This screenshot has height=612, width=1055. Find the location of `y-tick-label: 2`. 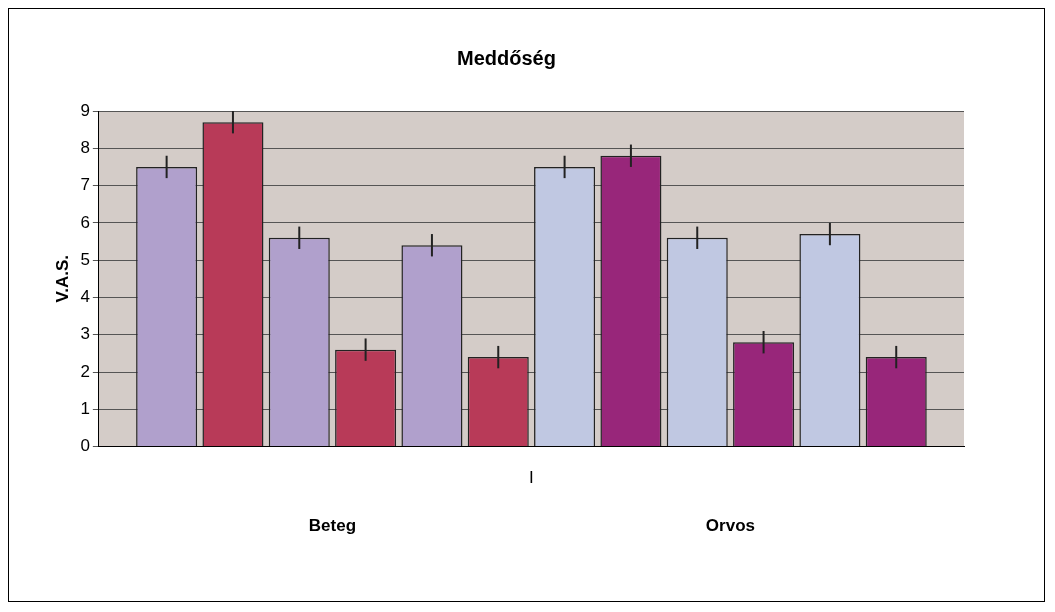

y-tick-label: 2 is located at coordinates (85, 371).